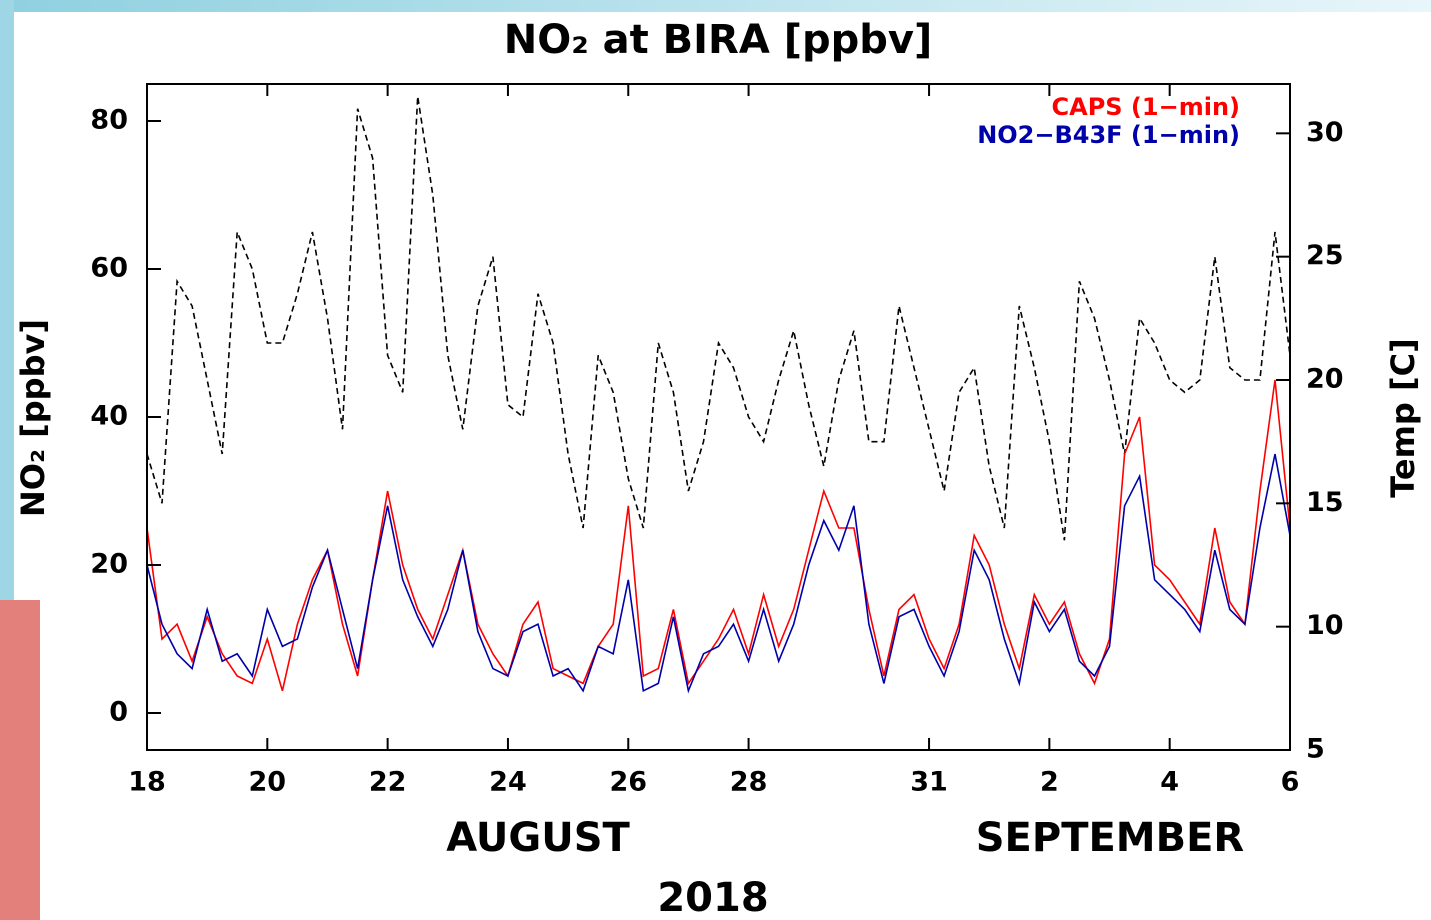  I want to click on y2-tick-label: 25, so click(1325, 255).